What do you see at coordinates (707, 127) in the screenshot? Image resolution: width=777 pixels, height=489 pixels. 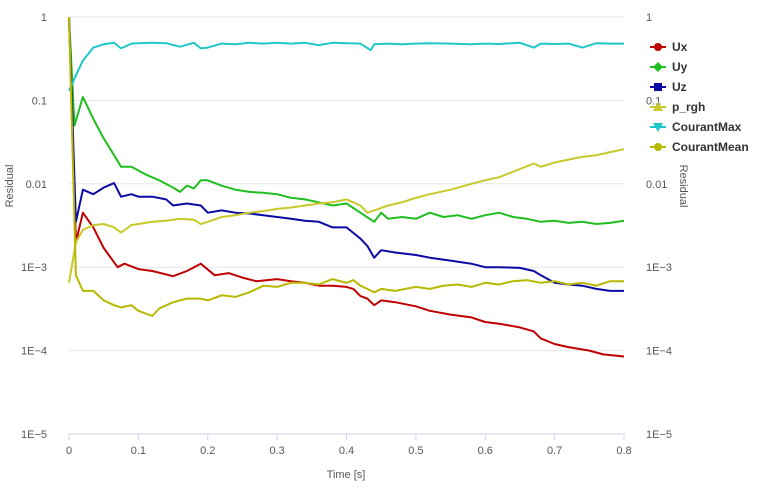 I see `legend-label: CourantMax` at bounding box center [707, 127].